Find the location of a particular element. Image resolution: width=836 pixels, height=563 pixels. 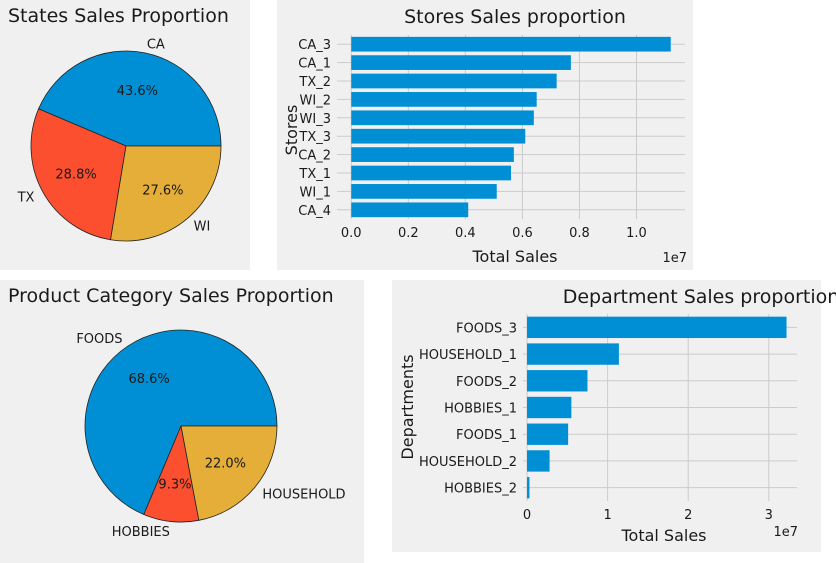

pie-category-label: CA is located at coordinates (156, 45).